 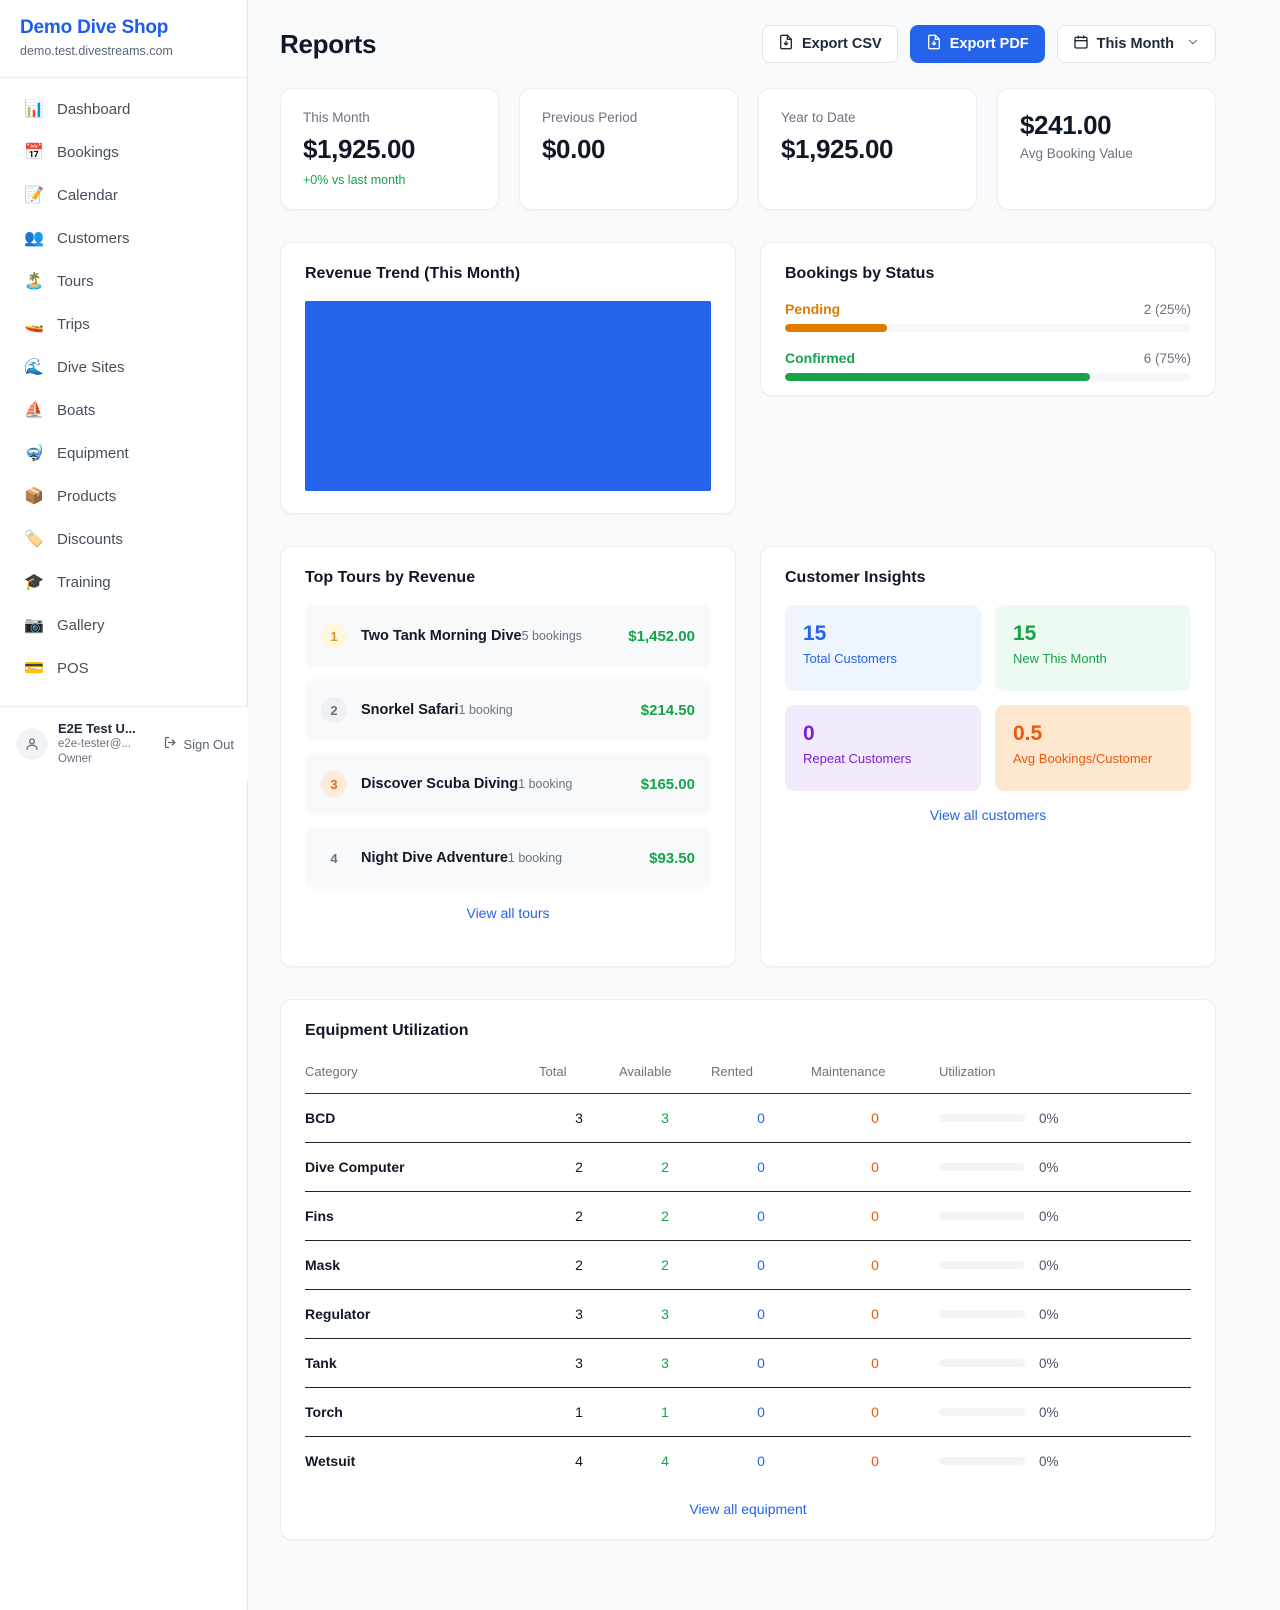 What do you see at coordinates (967, 1071) in the screenshot?
I see `column-header: Utilization` at bounding box center [967, 1071].